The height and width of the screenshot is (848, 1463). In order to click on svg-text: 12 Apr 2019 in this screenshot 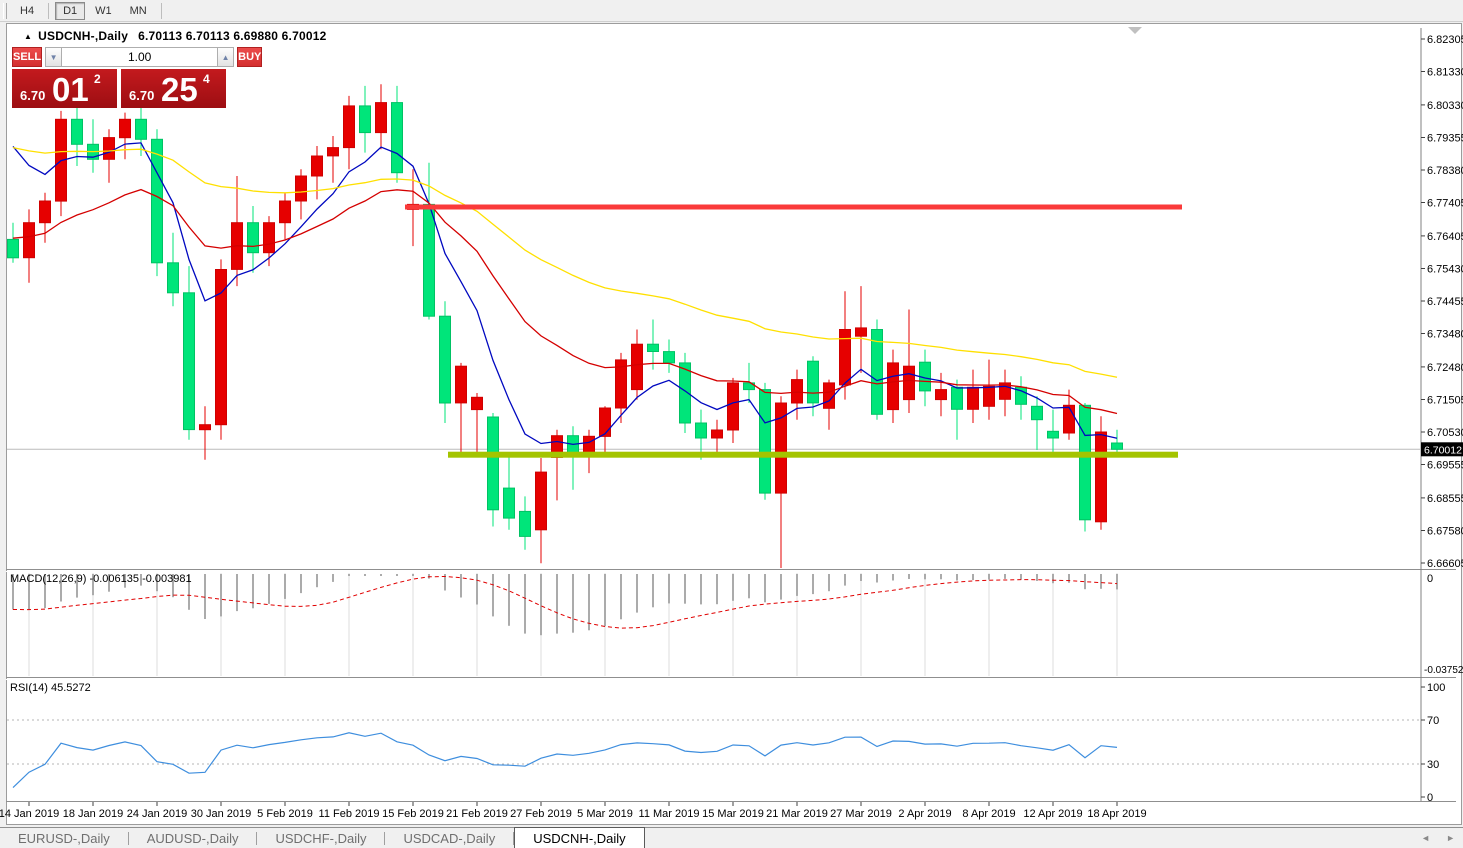, I will do `click(1052, 814)`.